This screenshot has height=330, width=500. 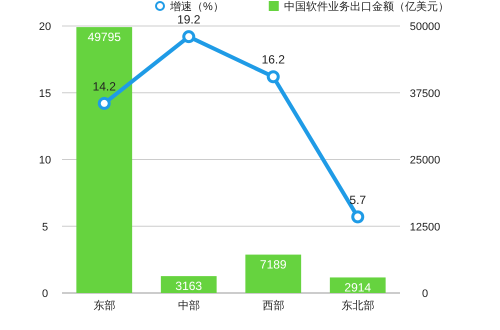 I want to click on data-label: 16.2, so click(x=274, y=59).